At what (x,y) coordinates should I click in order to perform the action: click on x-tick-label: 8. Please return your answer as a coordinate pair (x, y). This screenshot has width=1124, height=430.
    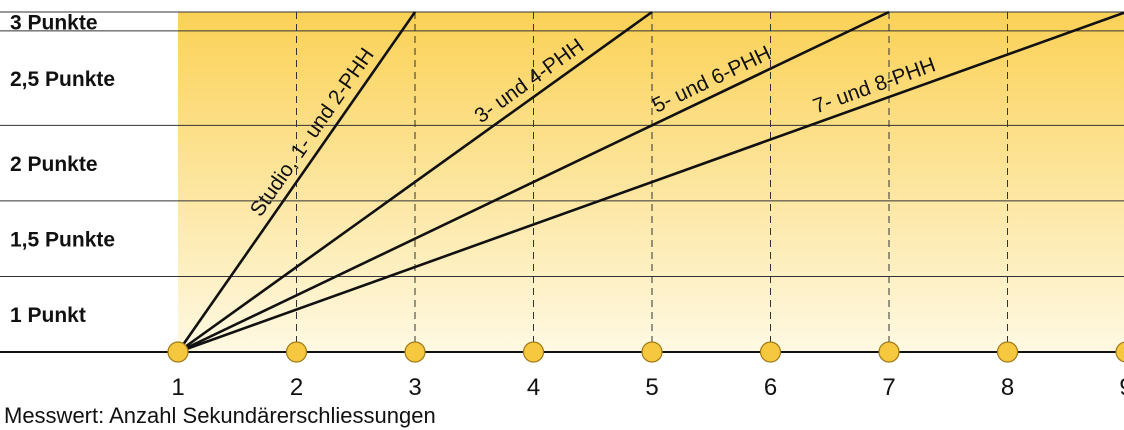
    Looking at the image, I should click on (1007, 387).